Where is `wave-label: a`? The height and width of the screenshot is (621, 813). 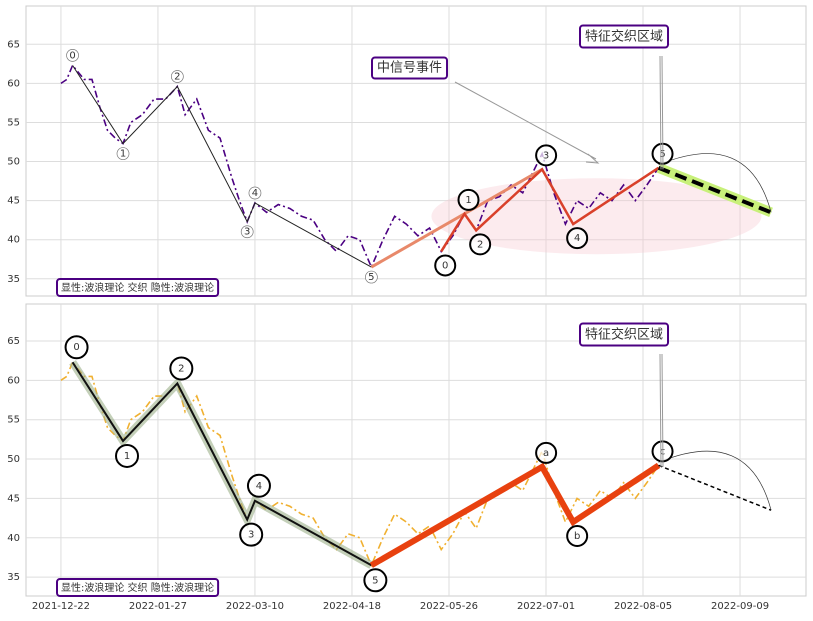
wave-label: a is located at coordinates (546, 453).